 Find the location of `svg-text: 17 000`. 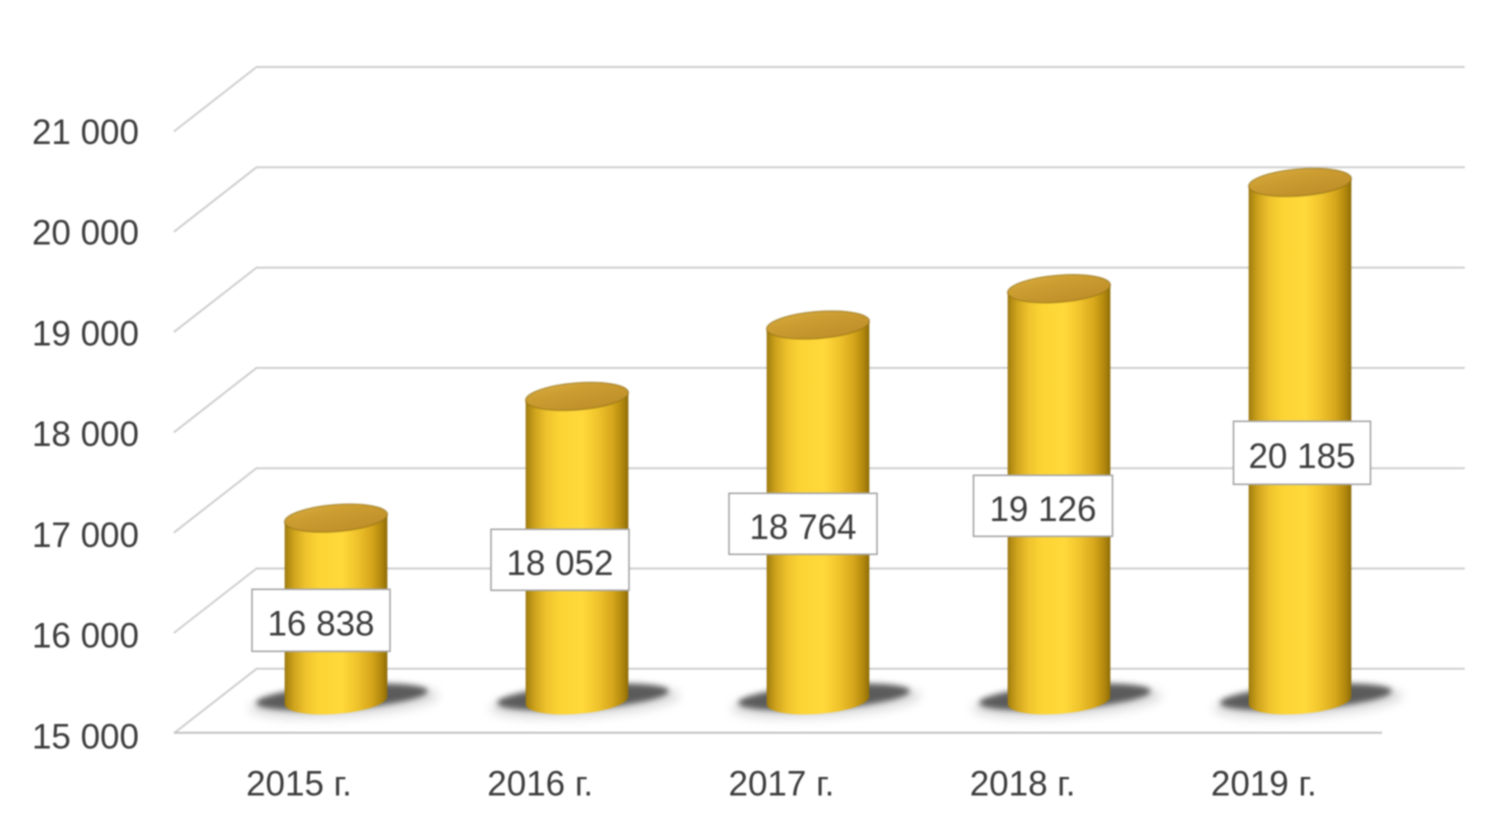

svg-text: 17 000 is located at coordinates (85, 535).